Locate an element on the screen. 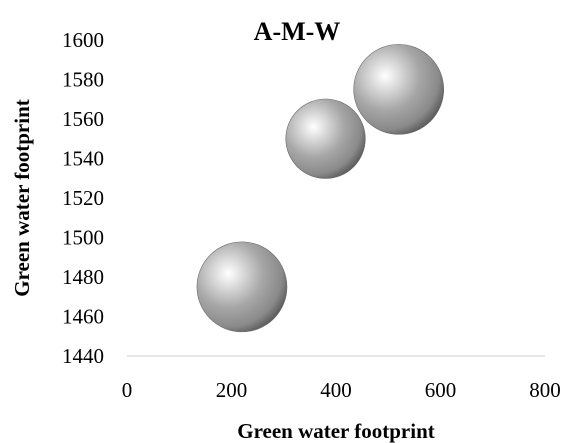  y-tick-label: 1560 is located at coordinates (83, 119).